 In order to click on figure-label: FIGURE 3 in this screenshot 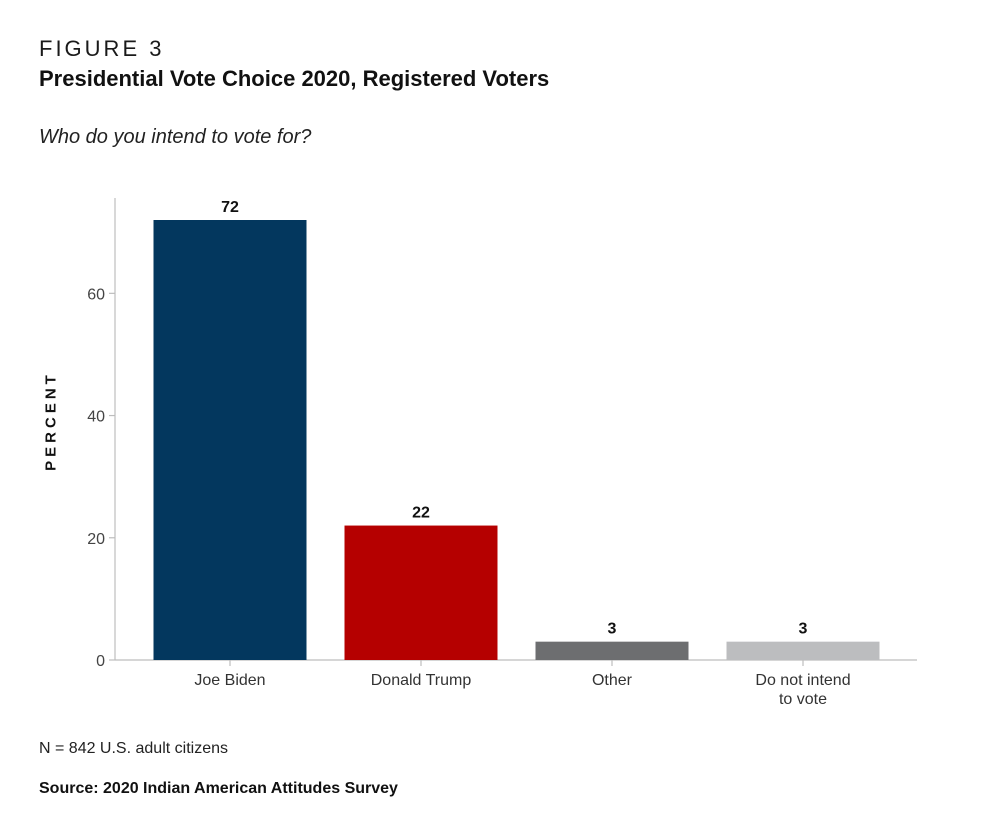, I will do `click(102, 48)`.